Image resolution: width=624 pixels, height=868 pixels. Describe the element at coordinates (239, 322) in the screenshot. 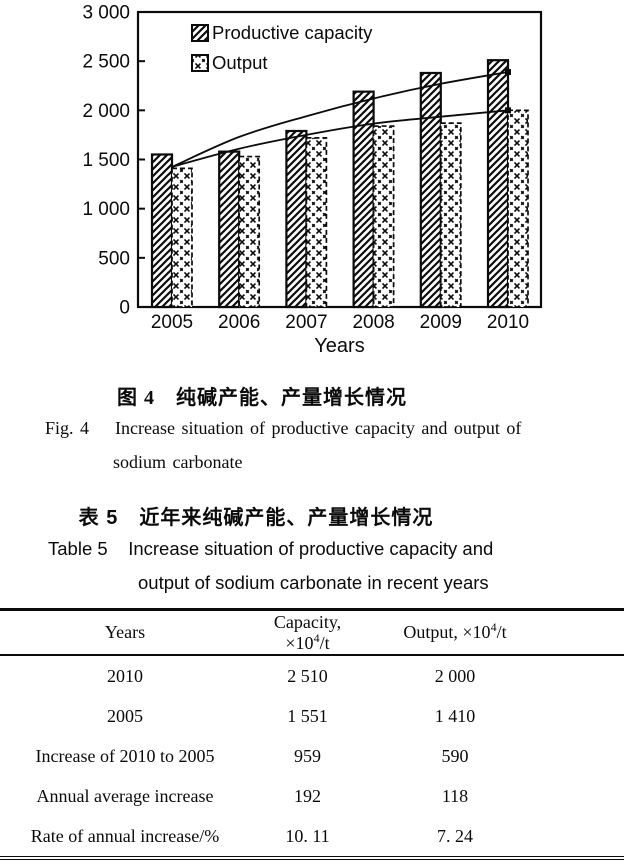

I see `x-tick-label: 2006` at that location.